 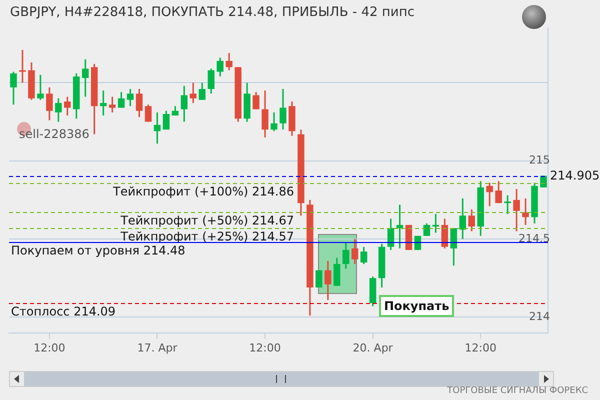 What do you see at coordinates (373, 347) in the screenshot?
I see `x-tick-label: 20. Apr` at bounding box center [373, 347].